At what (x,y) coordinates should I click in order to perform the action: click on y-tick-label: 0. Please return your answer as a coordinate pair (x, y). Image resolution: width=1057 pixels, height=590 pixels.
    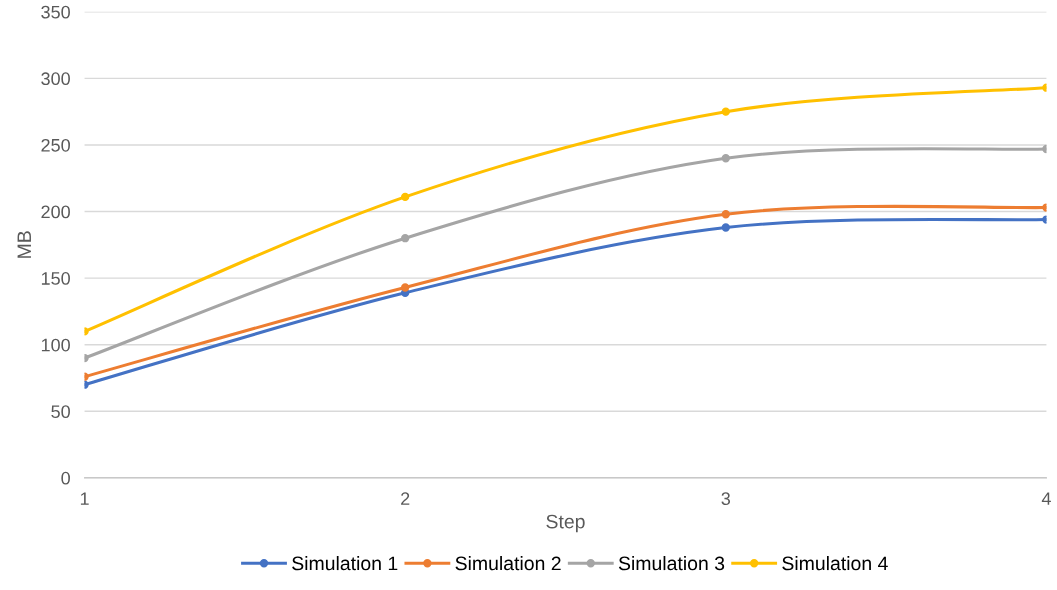
    Looking at the image, I should click on (65, 478).